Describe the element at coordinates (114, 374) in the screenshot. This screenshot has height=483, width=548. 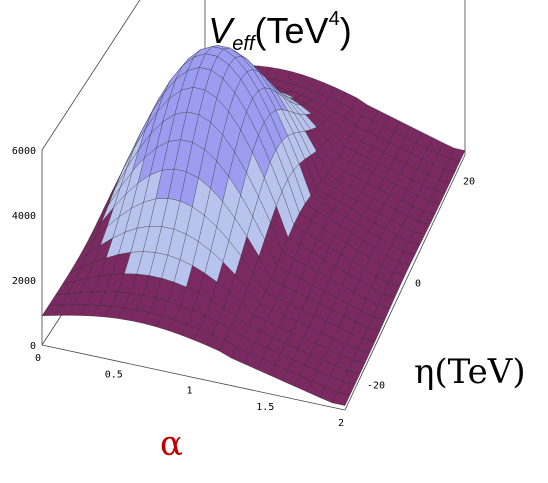
I see `alpha-tick-label: 0.5` at that location.